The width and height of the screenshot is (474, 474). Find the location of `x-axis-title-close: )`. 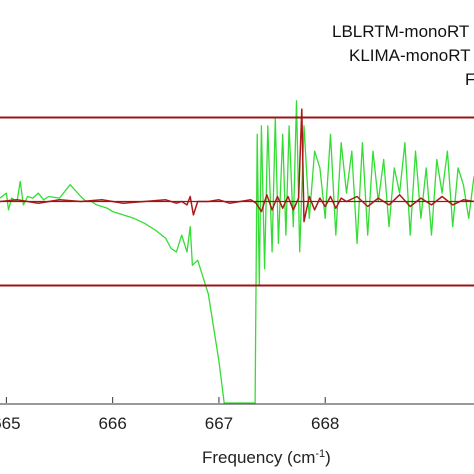

x-axis-title-close: ) is located at coordinates (328, 457).